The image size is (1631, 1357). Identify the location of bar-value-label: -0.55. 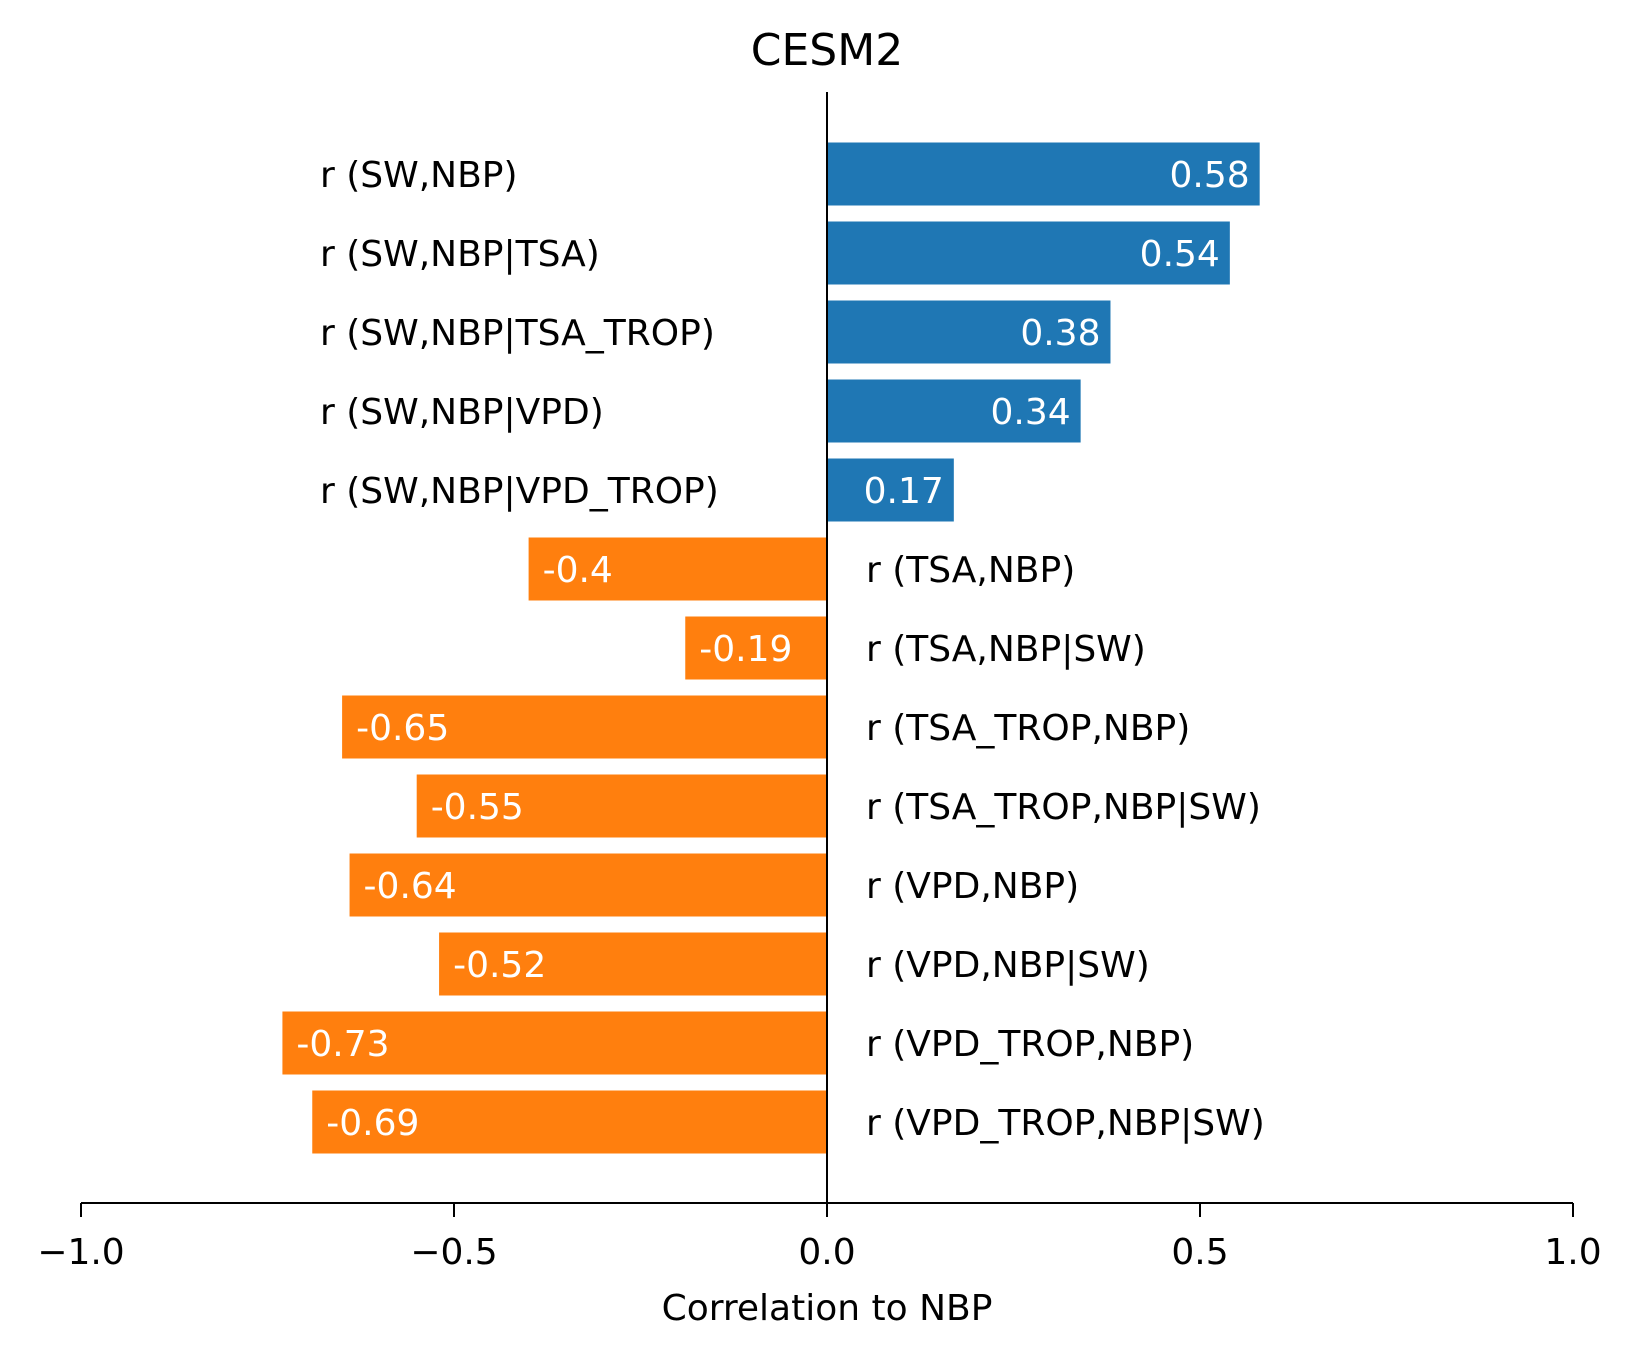
(477, 807).